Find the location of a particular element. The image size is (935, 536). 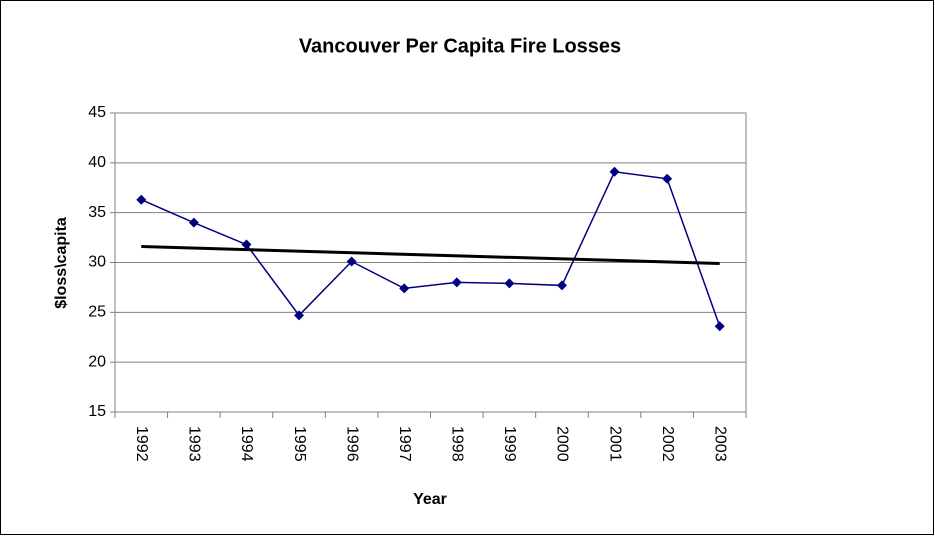

x-tick-label: 1994 is located at coordinates (246, 444).